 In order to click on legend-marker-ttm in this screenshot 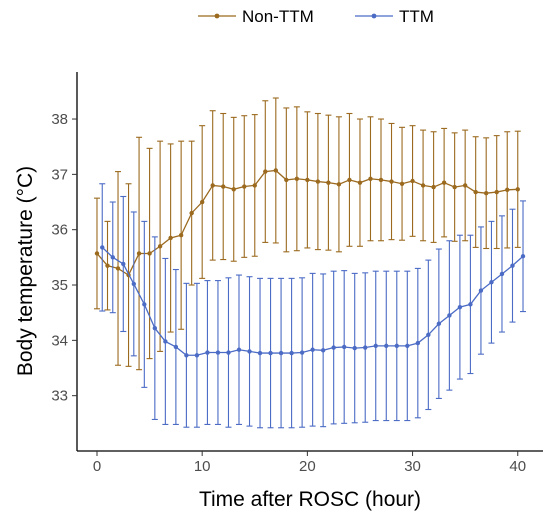, I will do `click(374, 16)`.